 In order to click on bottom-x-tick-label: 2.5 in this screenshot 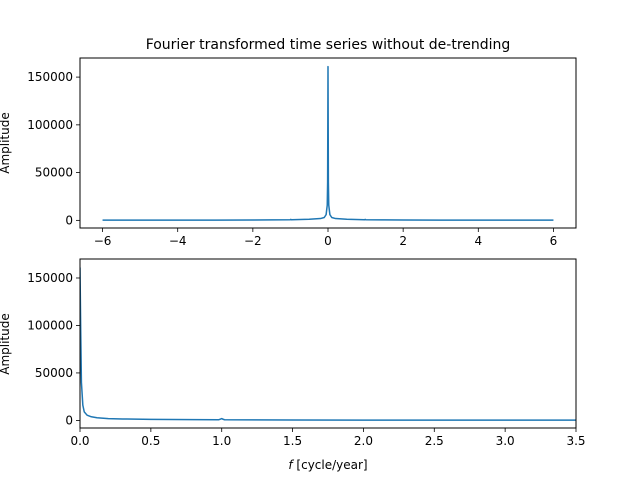, I will do `click(434, 441)`.